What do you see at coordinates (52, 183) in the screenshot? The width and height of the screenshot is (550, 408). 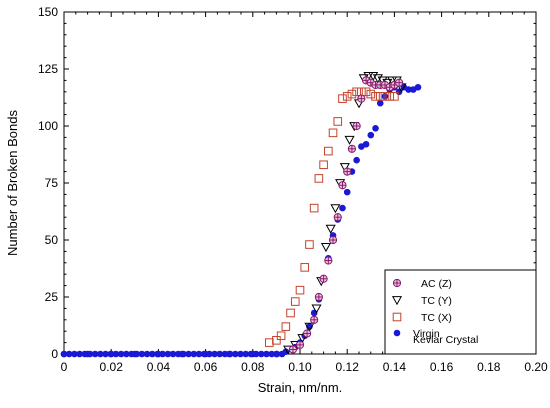 I see `y-tick-label: 75` at bounding box center [52, 183].